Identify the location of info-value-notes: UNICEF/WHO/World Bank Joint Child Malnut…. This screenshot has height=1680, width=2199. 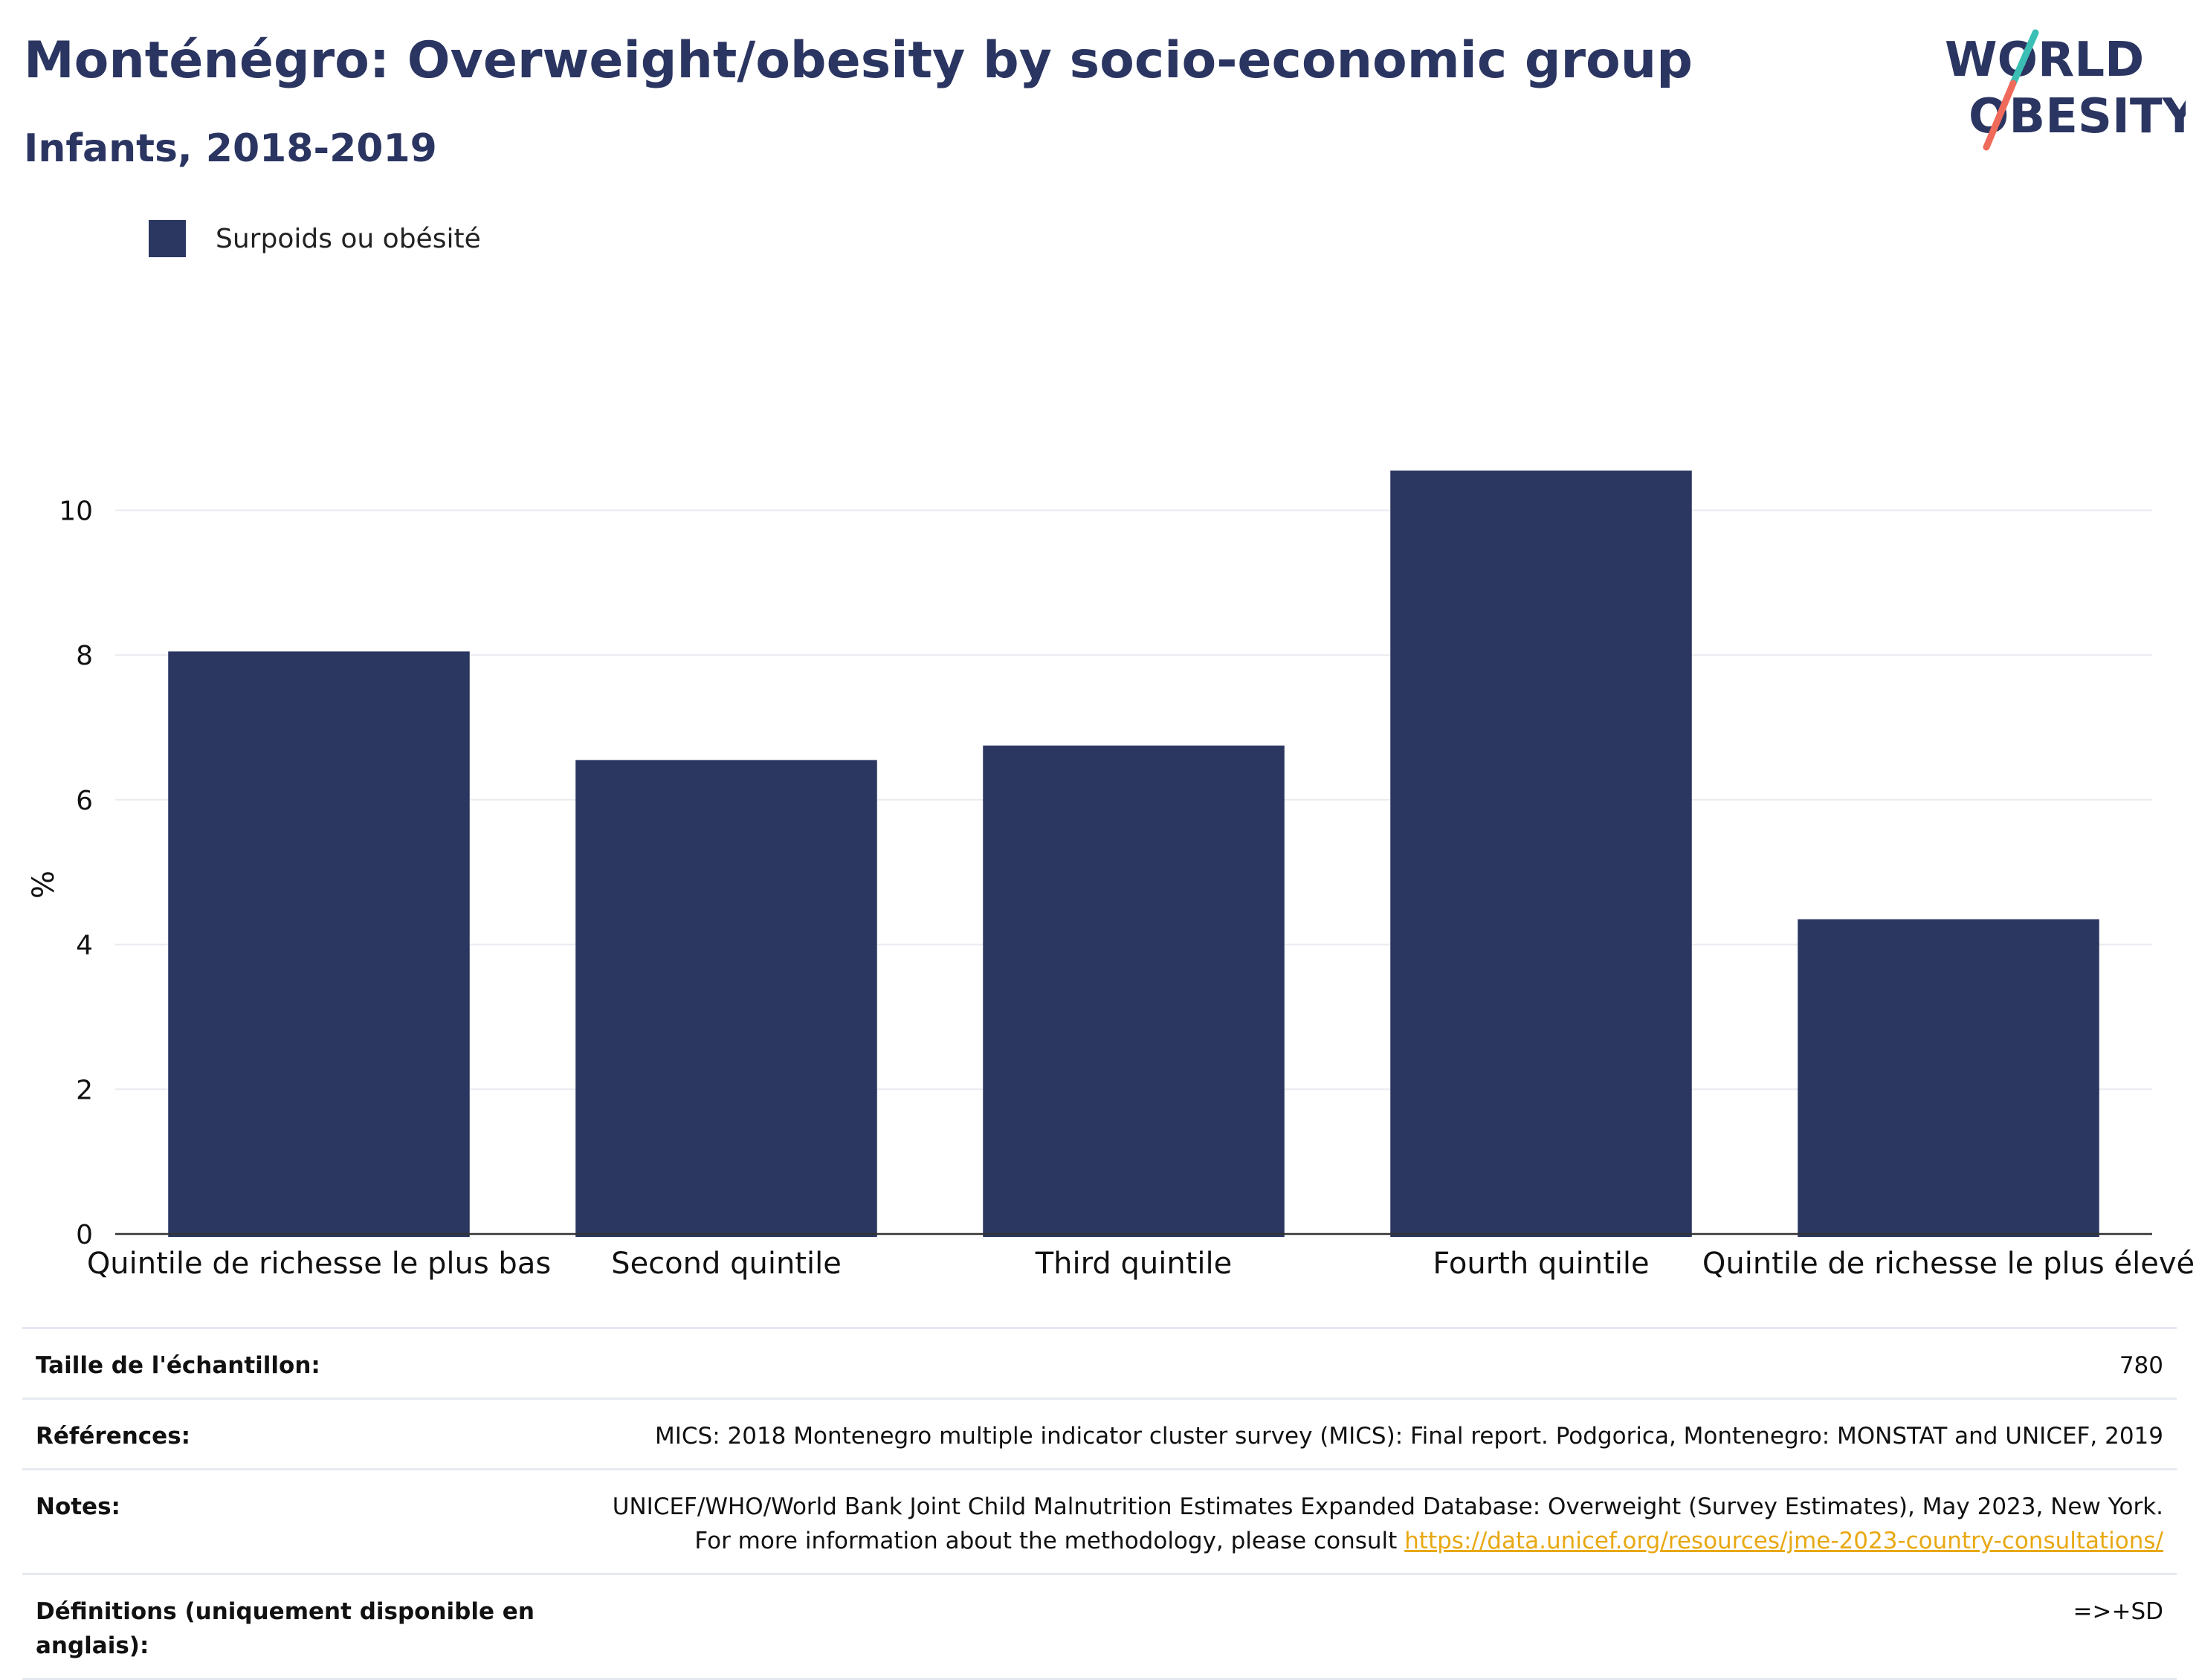
(1367, 1524).